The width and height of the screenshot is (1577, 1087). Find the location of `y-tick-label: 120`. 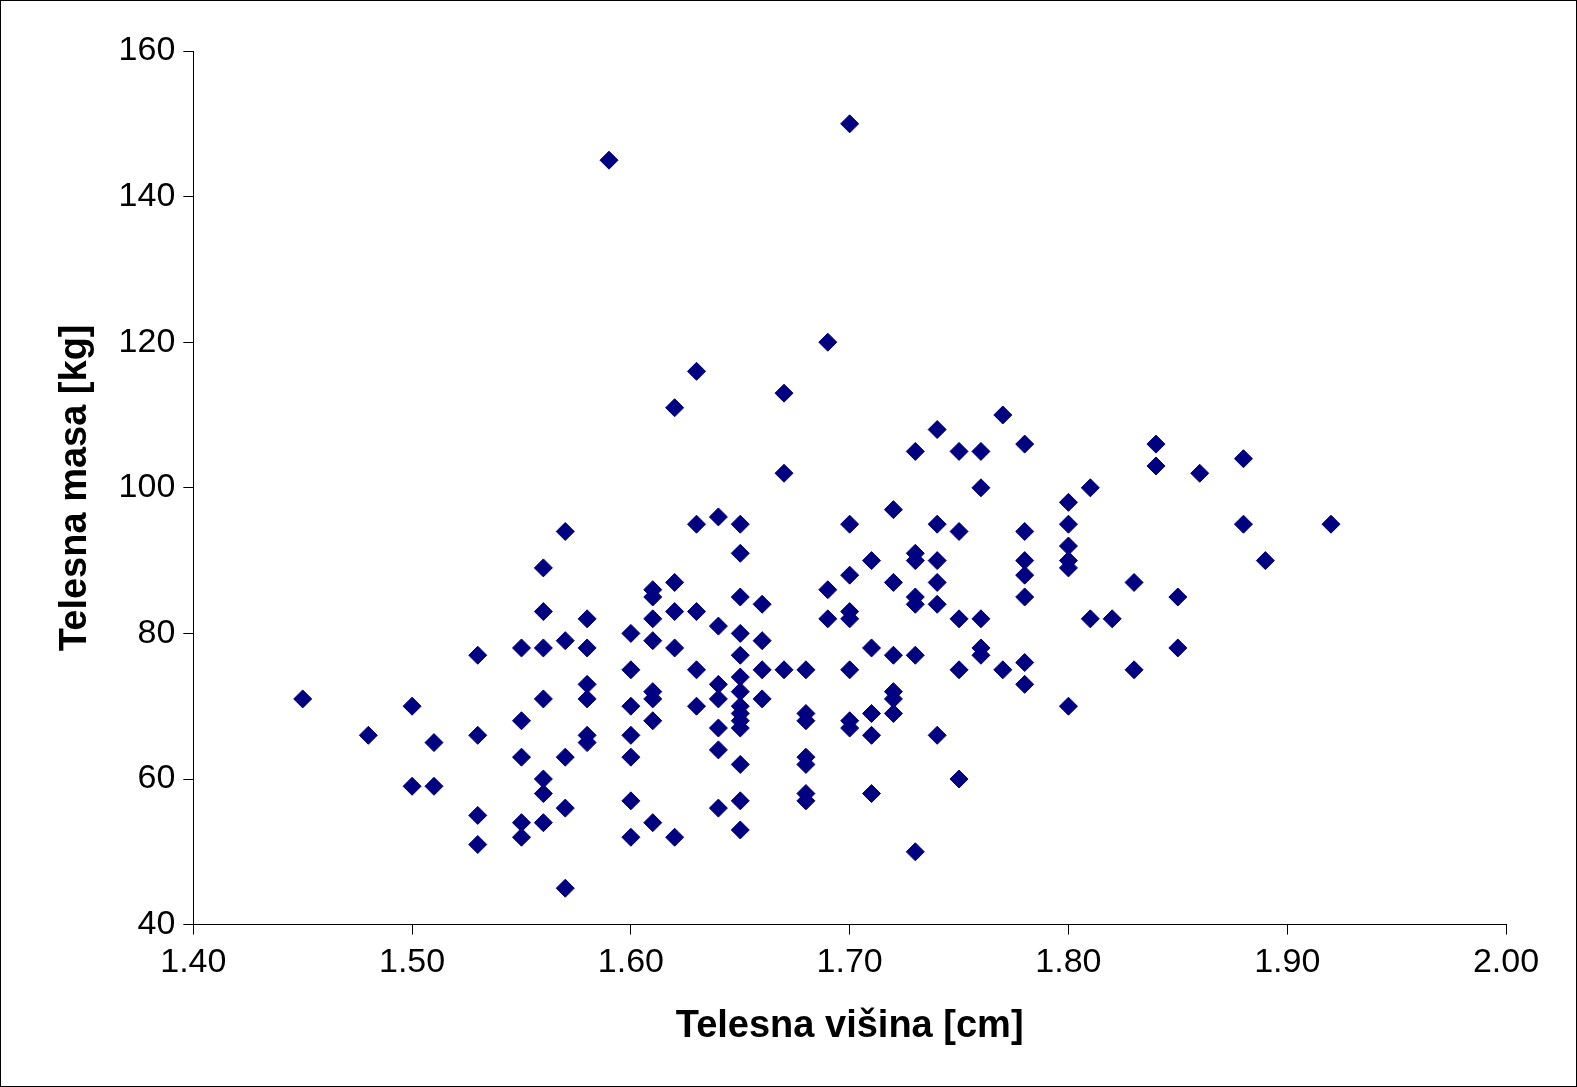

y-tick-label: 120 is located at coordinates (147, 339).